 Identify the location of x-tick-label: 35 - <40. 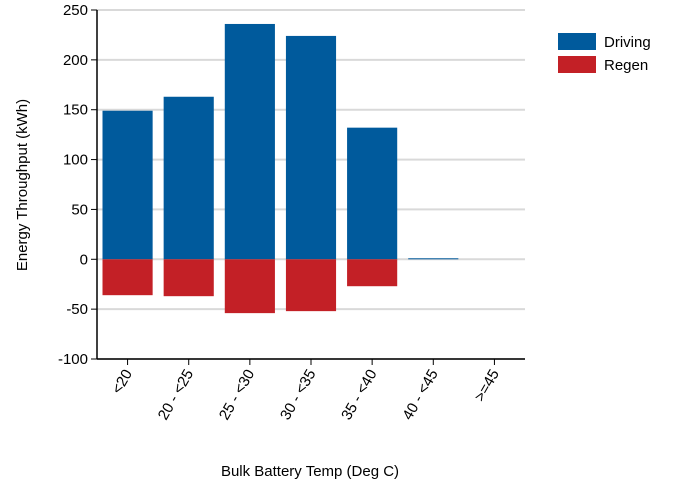
(359, 395).